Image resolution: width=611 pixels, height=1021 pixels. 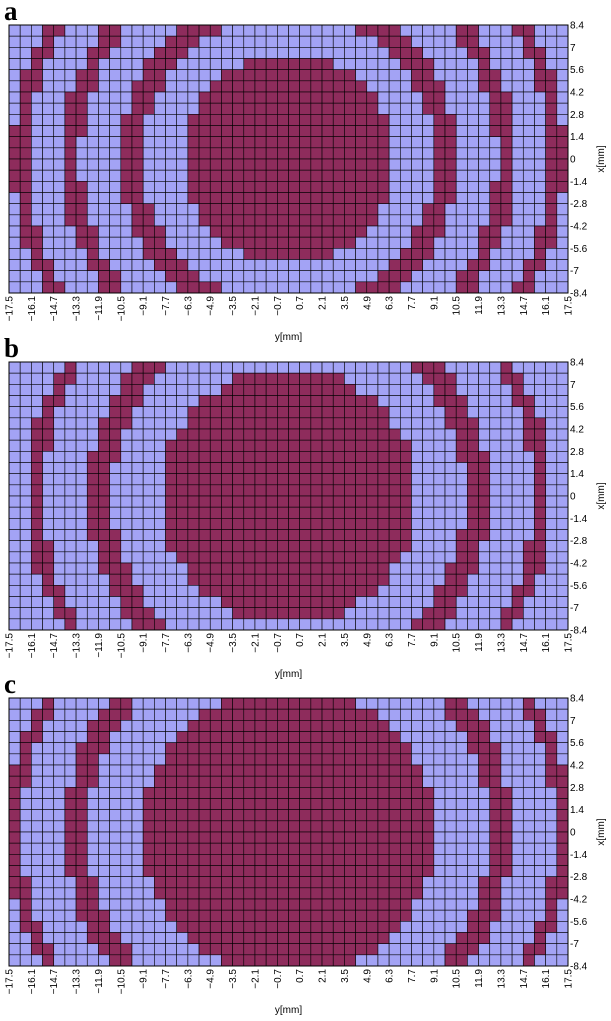 I want to click on x-tick-label: 14.7, so click(x=524, y=643).